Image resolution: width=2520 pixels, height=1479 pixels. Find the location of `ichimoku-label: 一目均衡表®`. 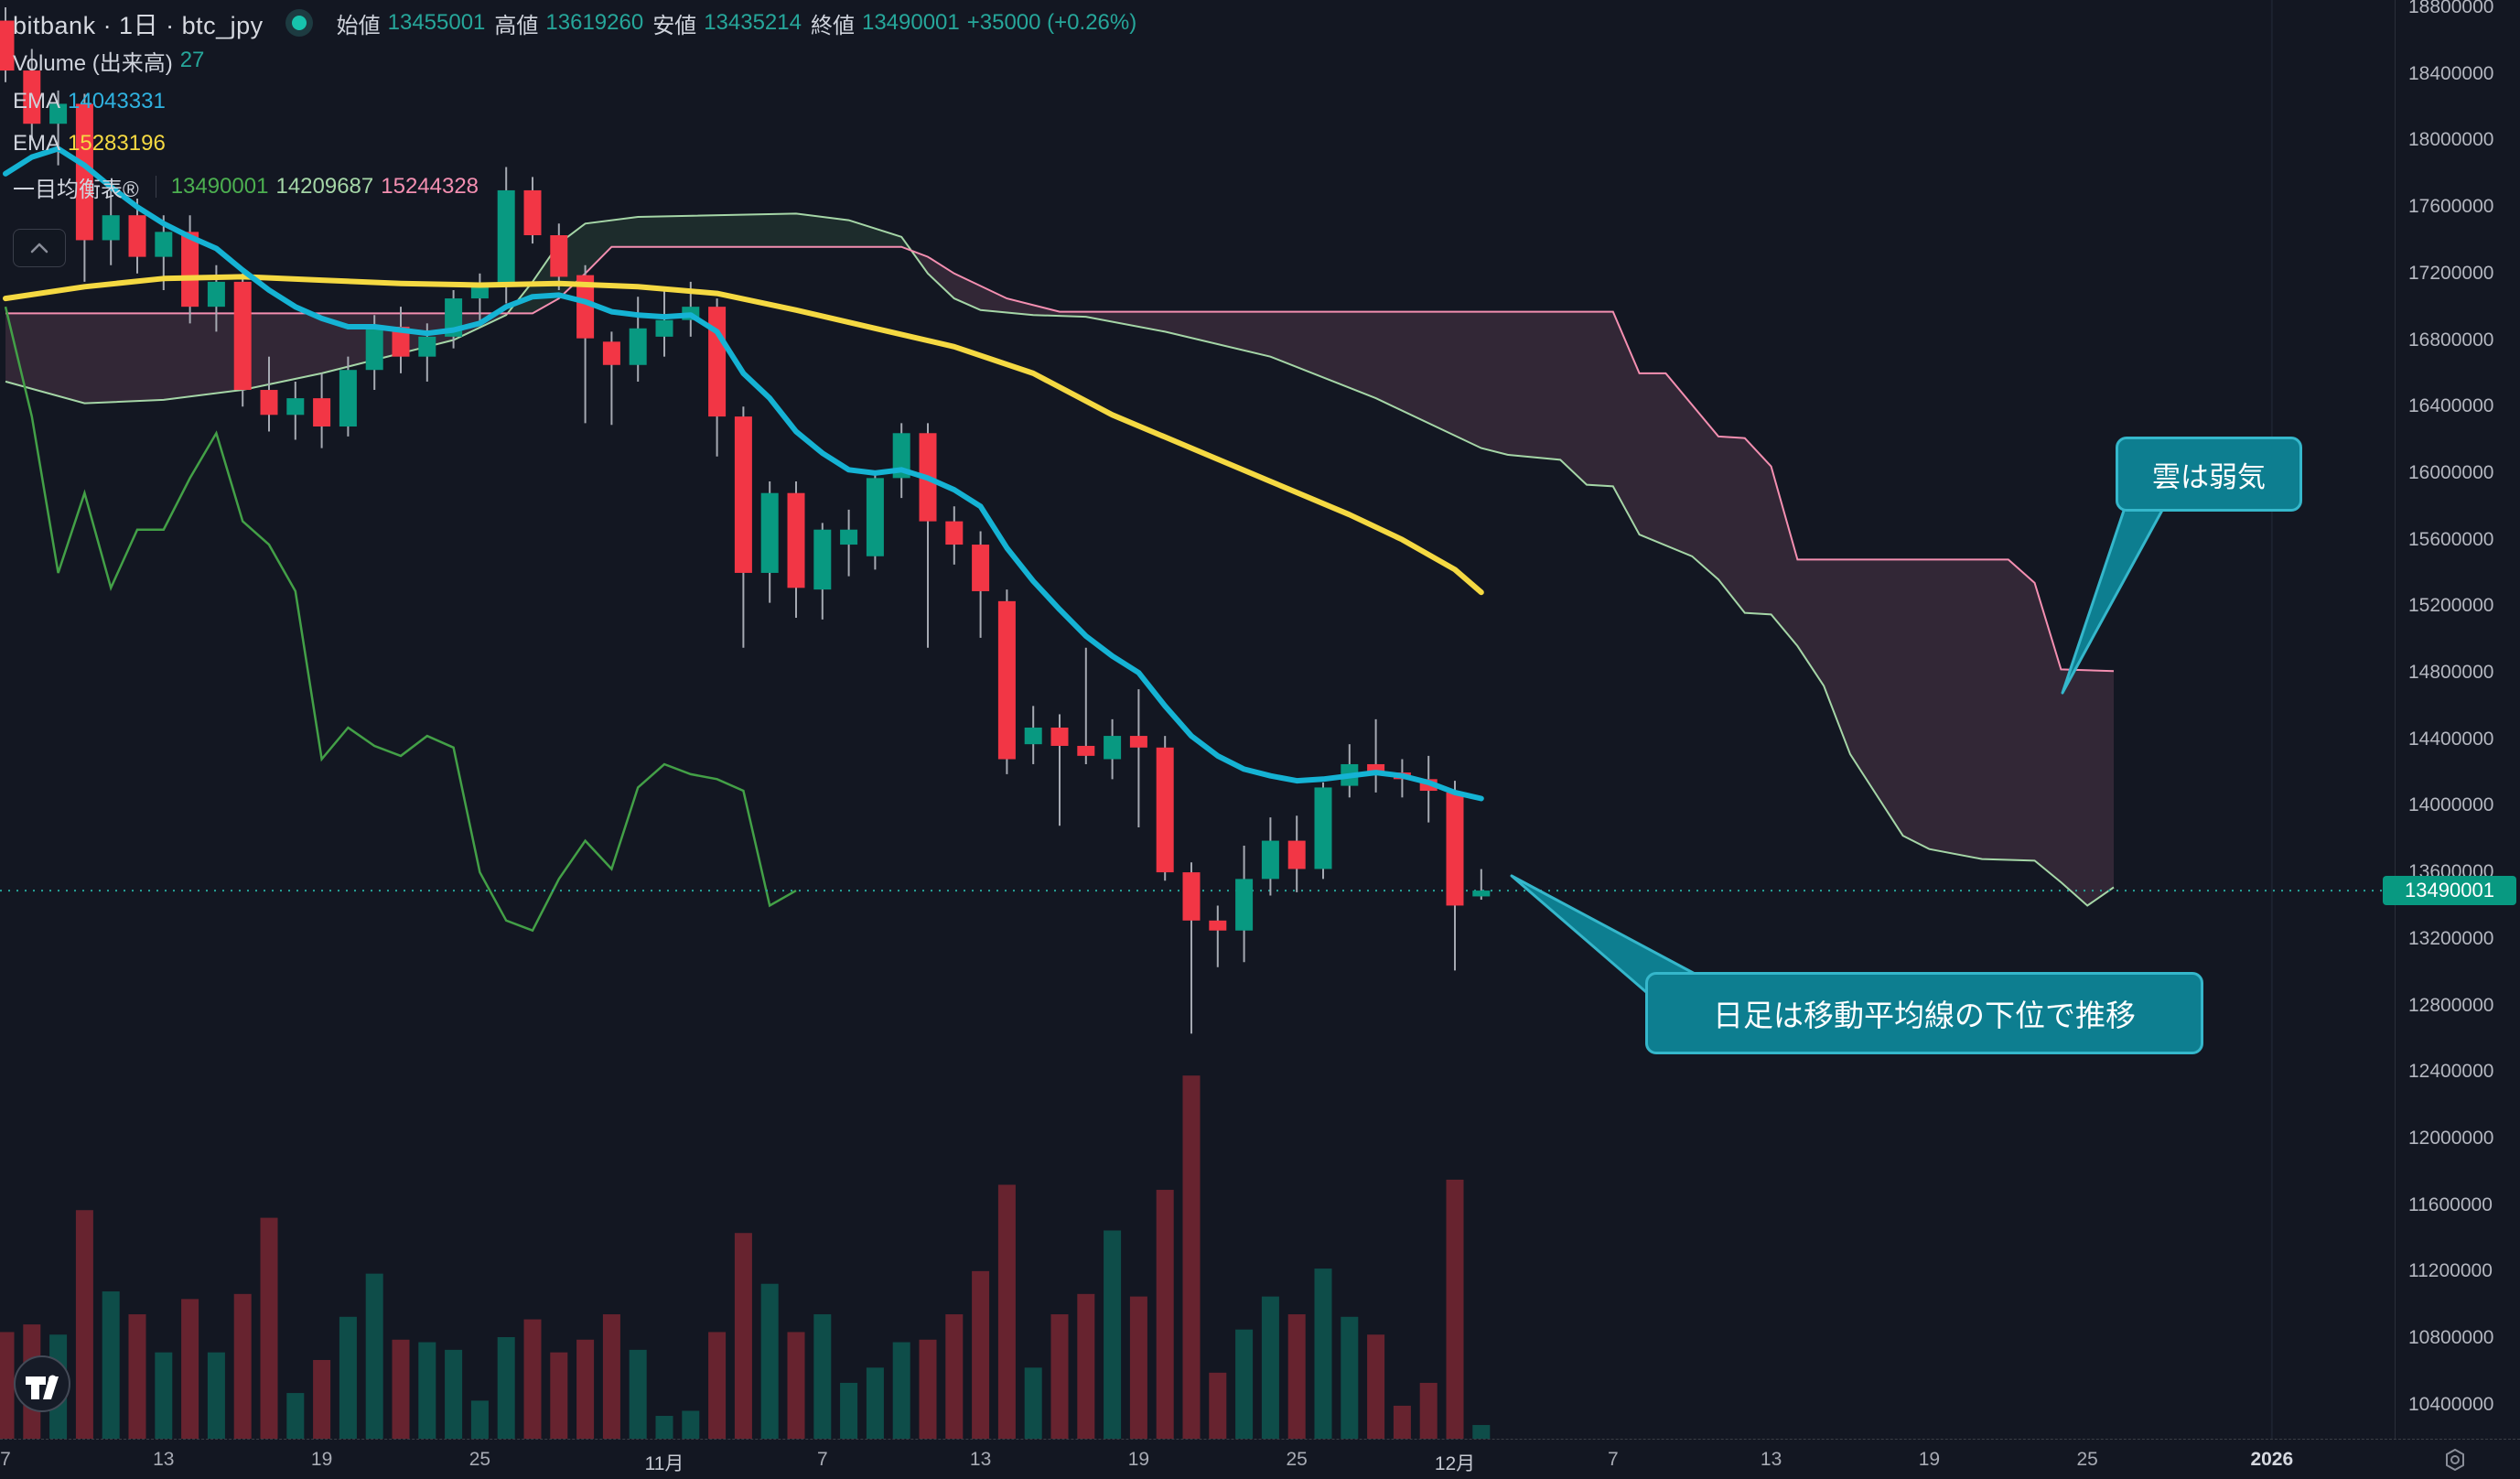

ichimoku-label: 一目均衡表® is located at coordinates (76, 189).